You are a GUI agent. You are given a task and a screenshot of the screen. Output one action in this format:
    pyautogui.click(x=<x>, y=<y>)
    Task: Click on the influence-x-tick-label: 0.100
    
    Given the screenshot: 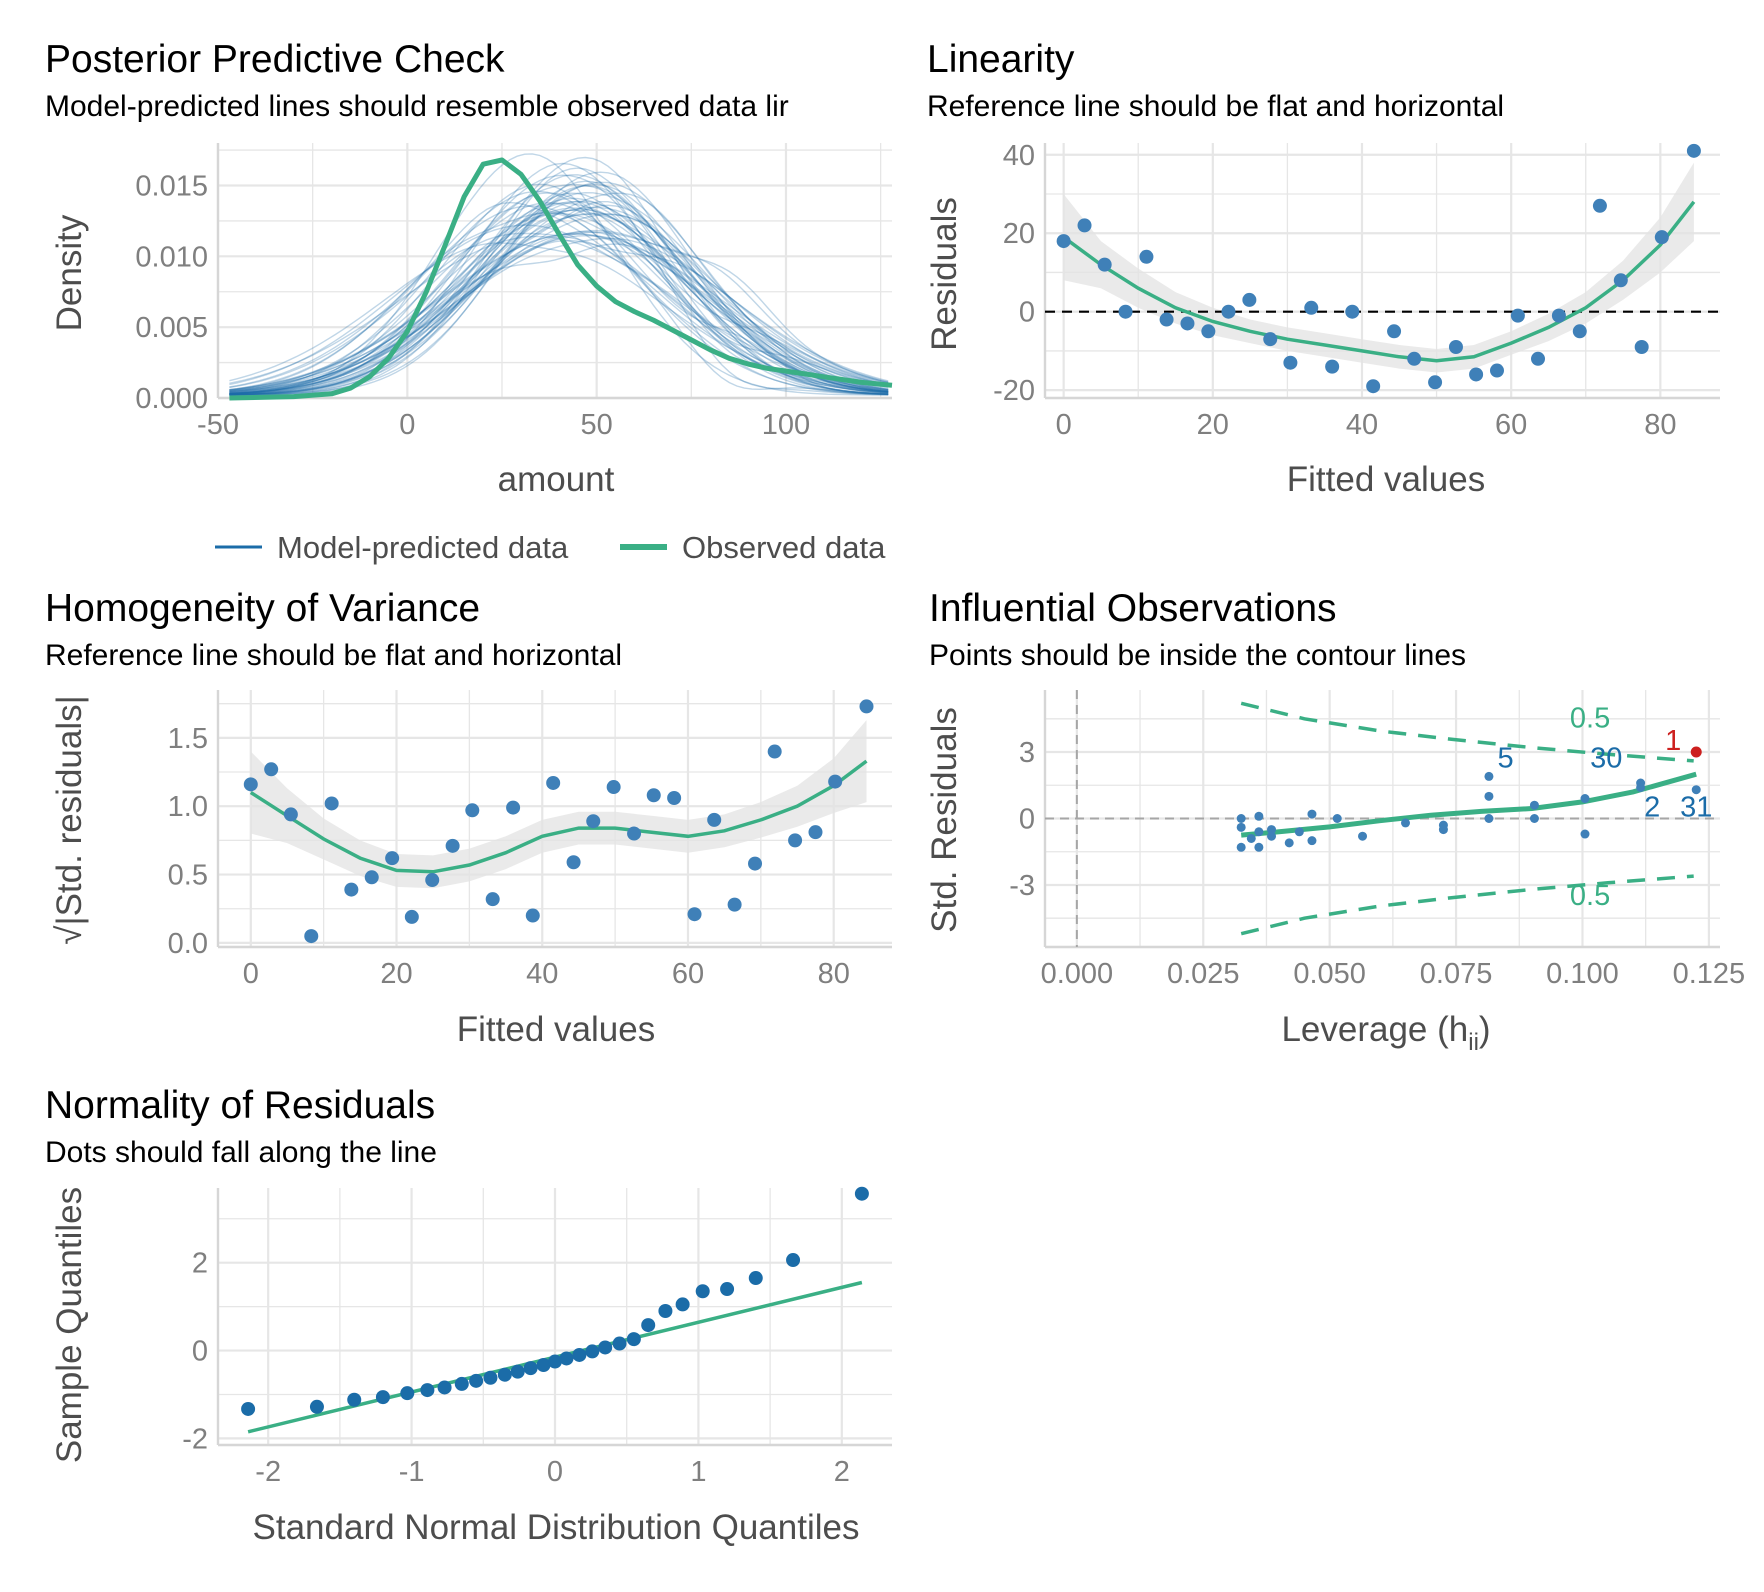 What is the action you would take?
    pyautogui.click(x=1582, y=974)
    